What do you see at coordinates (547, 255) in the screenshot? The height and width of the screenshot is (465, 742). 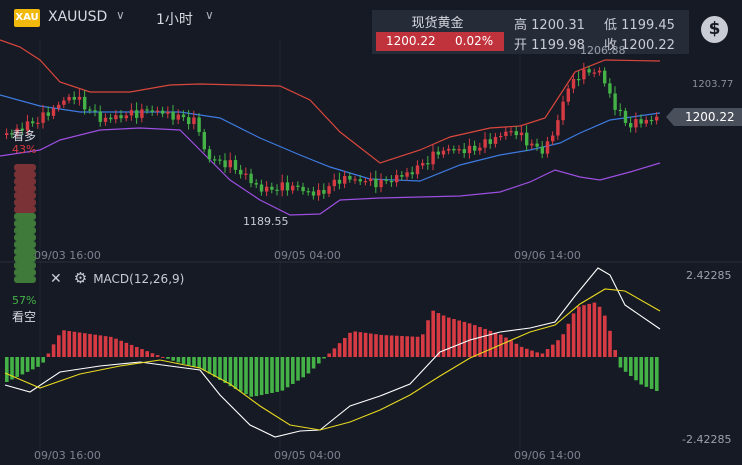 I see `x-label-3: 09/06 14:00` at bounding box center [547, 255].